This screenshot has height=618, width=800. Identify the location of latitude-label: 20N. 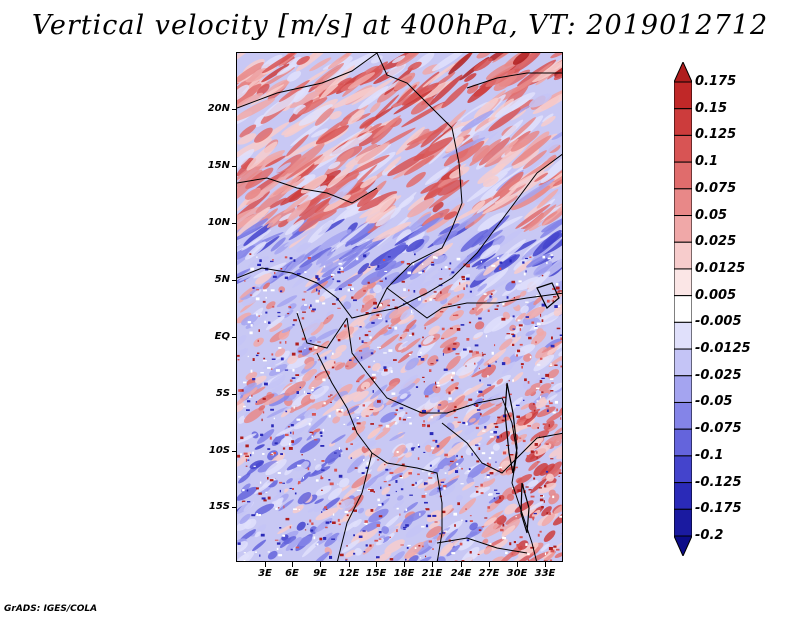
(218, 108).